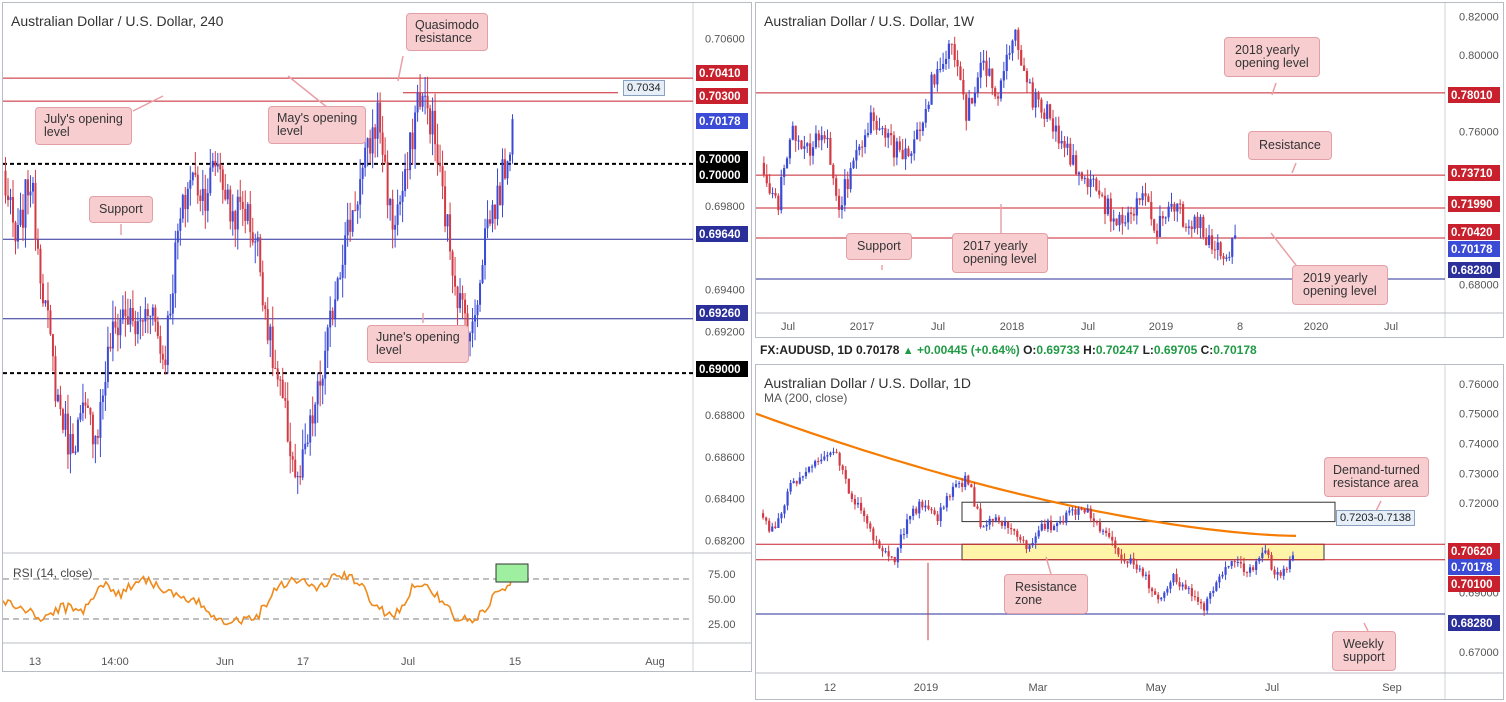 The image size is (1506, 702). What do you see at coordinates (121, 209) in the screenshot?
I see `support-callout-h4: Support` at bounding box center [121, 209].